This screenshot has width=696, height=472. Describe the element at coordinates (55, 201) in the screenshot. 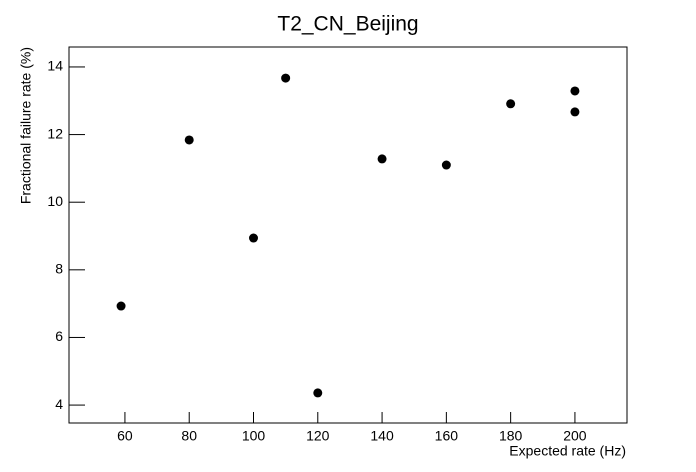

I see `y-tick-label: 10` at that location.